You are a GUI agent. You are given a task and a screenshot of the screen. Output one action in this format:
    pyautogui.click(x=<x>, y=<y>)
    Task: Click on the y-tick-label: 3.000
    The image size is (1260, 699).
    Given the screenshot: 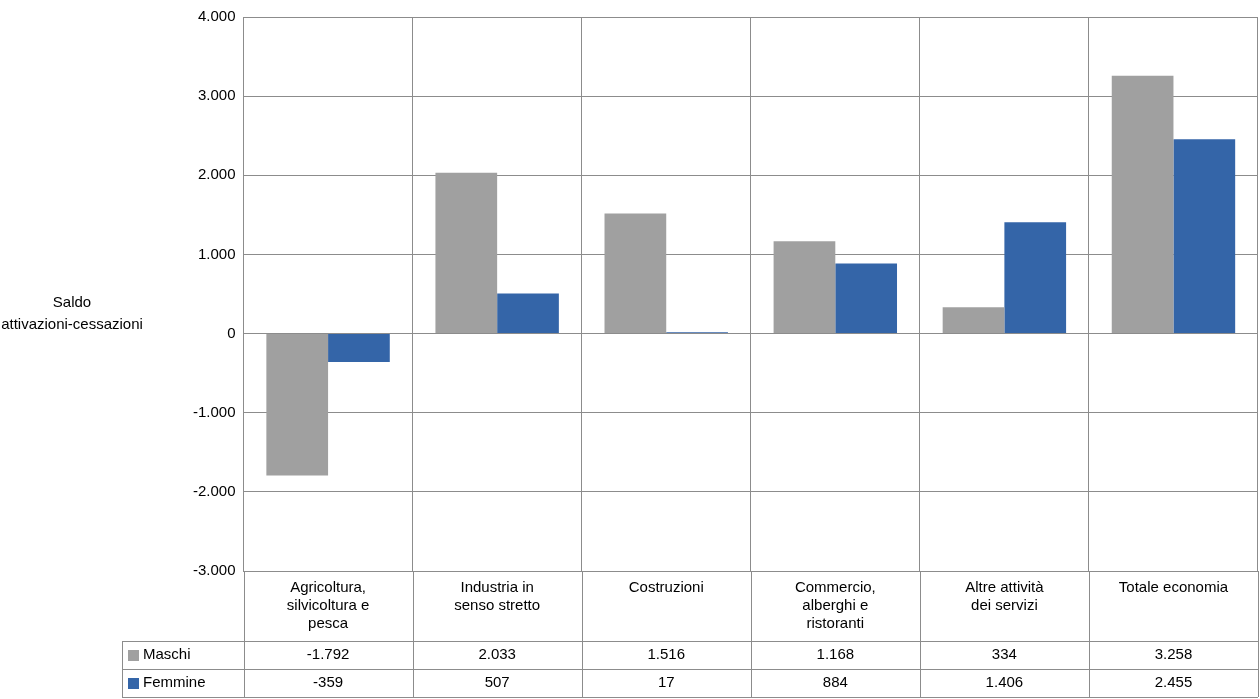 What is the action you would take?
    pyautogui.click(x=216, y=95)
    